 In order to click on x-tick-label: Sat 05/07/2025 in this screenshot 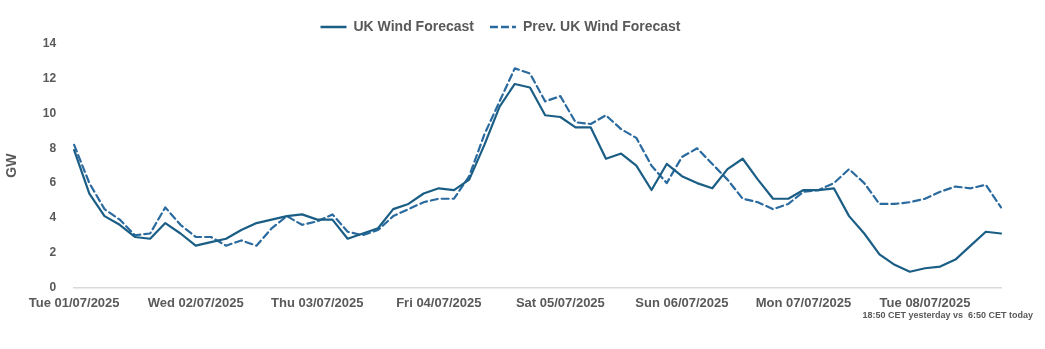, I will do `click(560, 302)`.